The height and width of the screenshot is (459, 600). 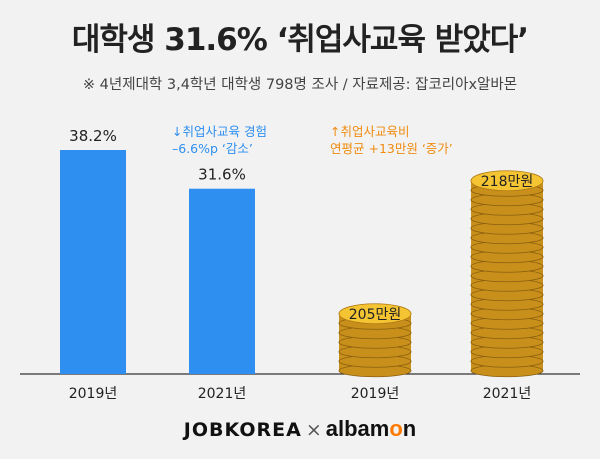 I want to click on albamon-logo: albamon, so click(x=371, y=428).